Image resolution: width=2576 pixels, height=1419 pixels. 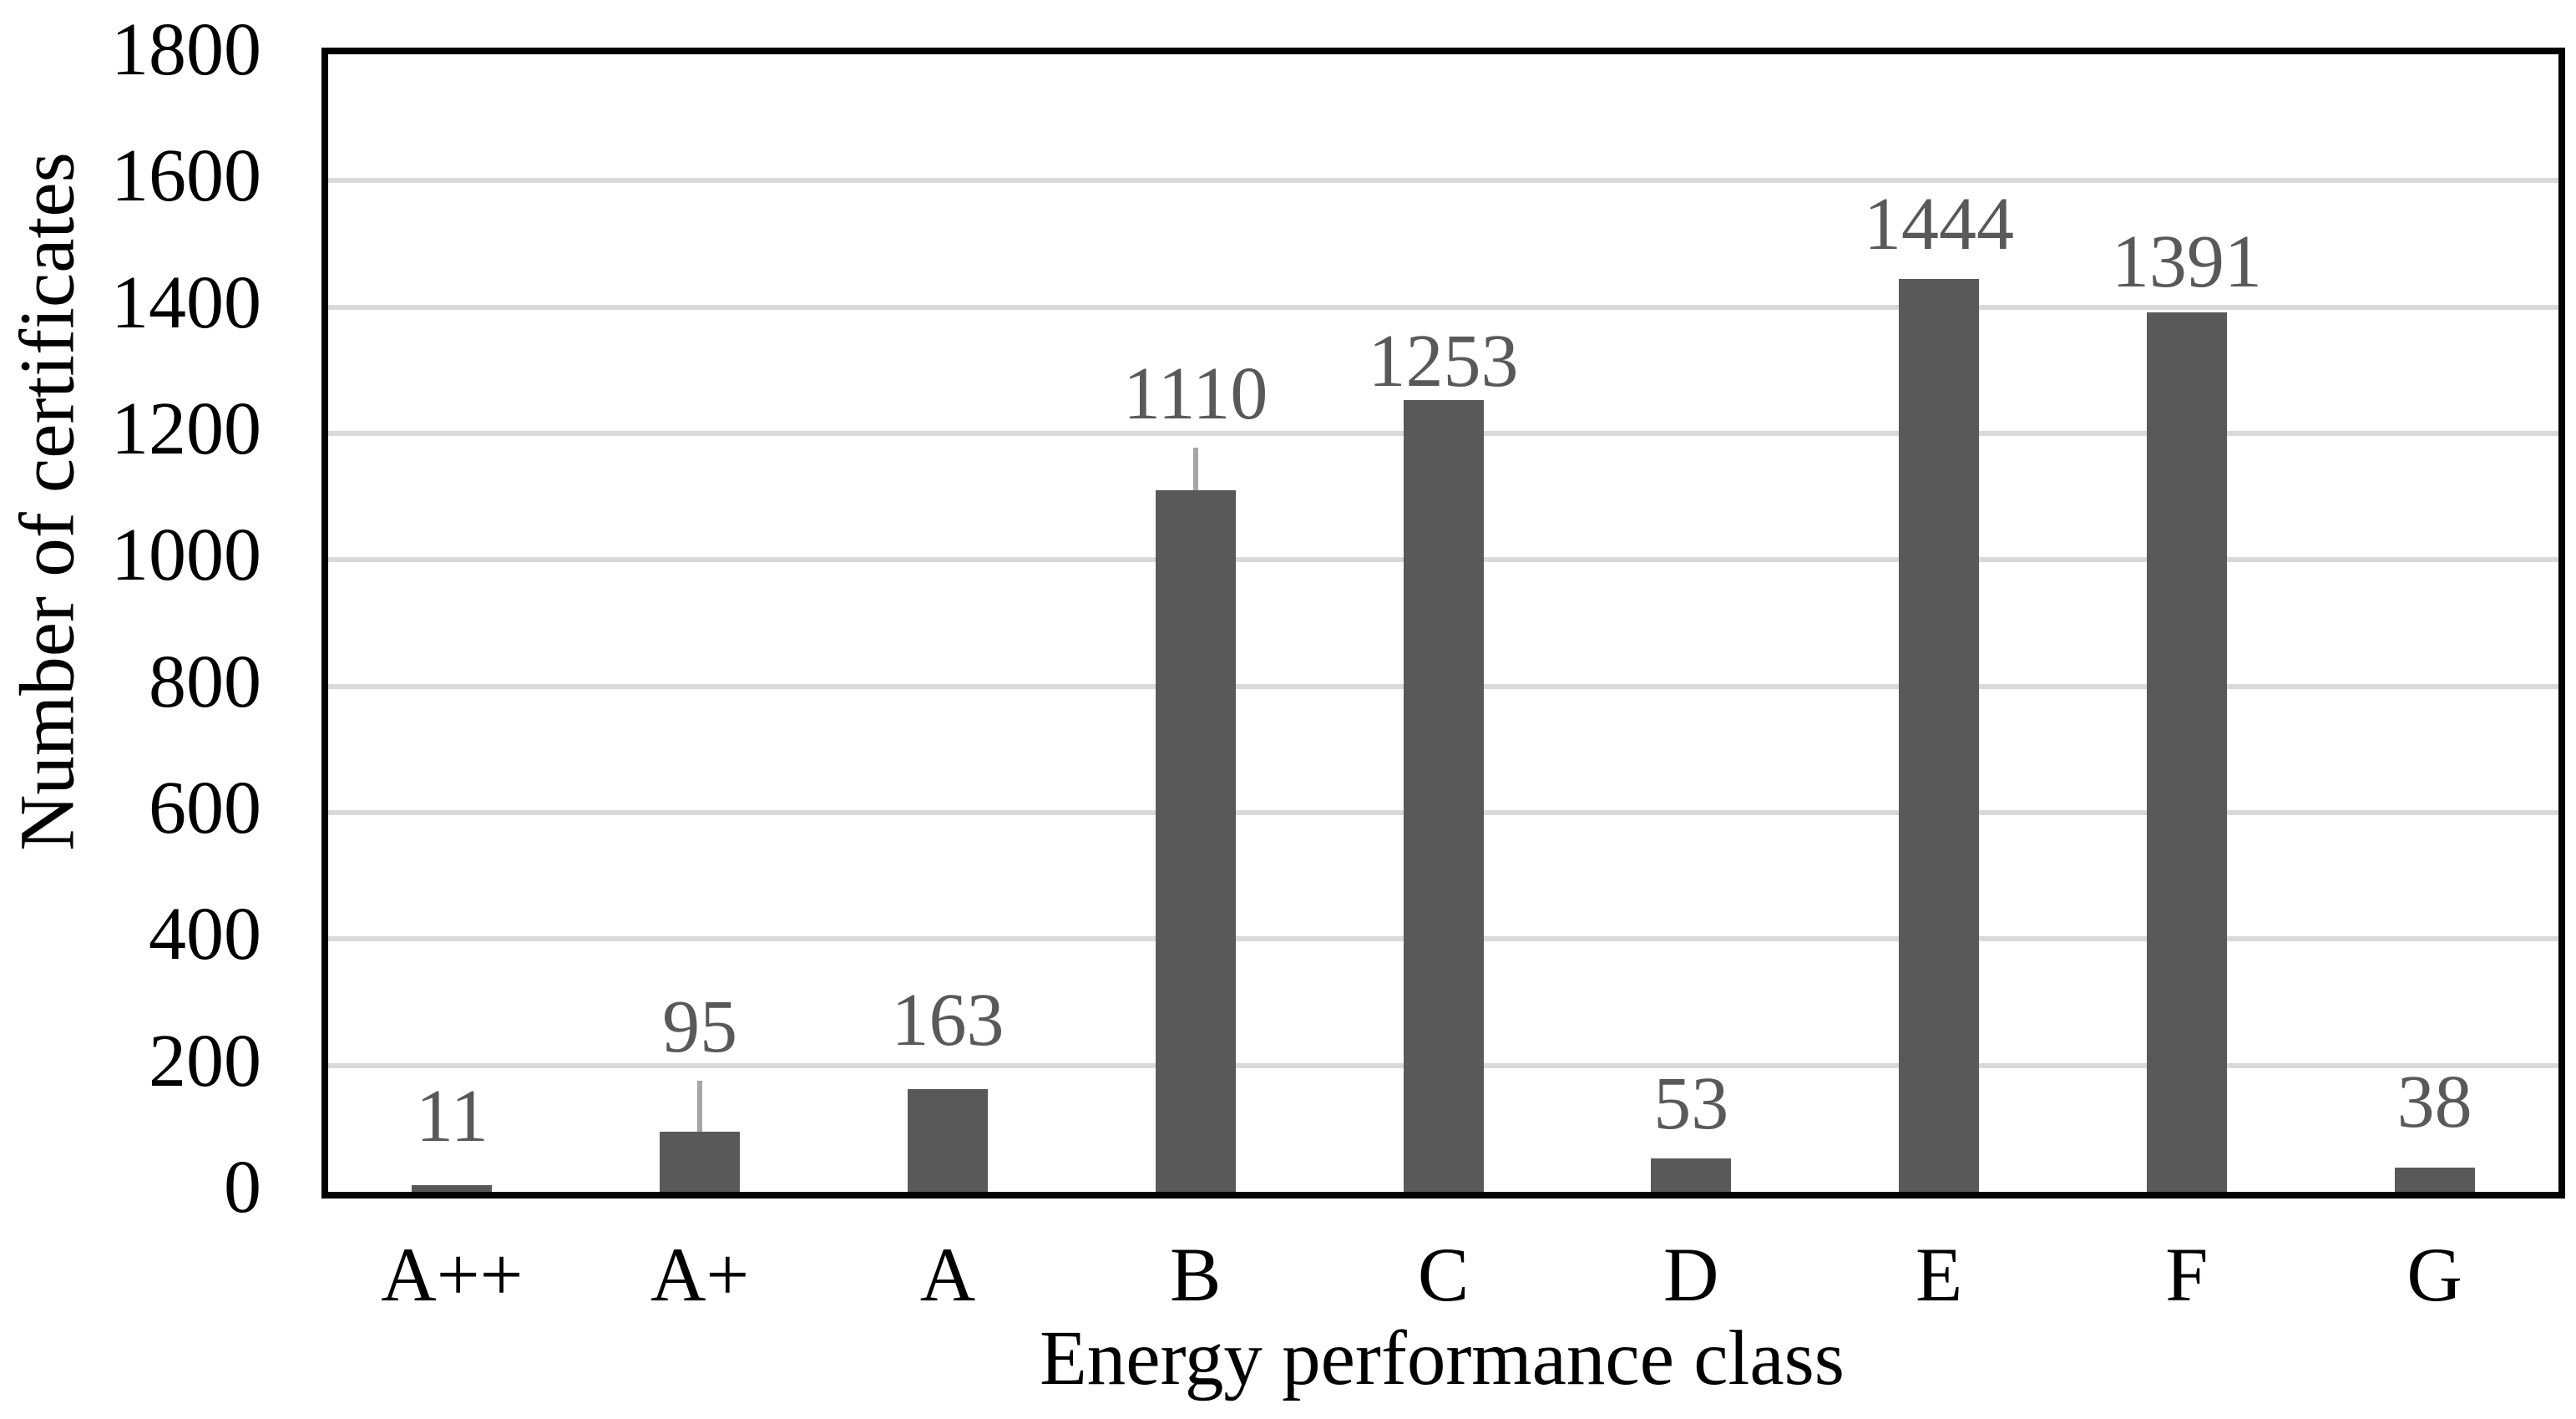 What do you see at coordinates (700, 1274) in the screenshot?
I see `x-tick-label-A+: A+` at bounding box center [700, 1274].